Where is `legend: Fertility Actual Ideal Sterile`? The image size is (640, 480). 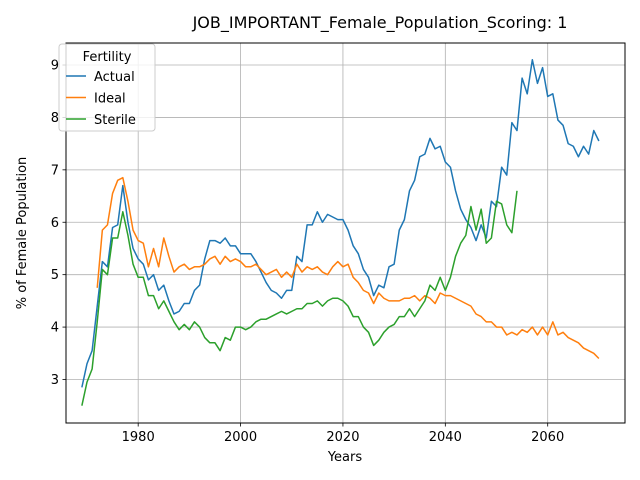
legend: Fertility Actual Ideal Sterile is located at coordinates (107, 87).